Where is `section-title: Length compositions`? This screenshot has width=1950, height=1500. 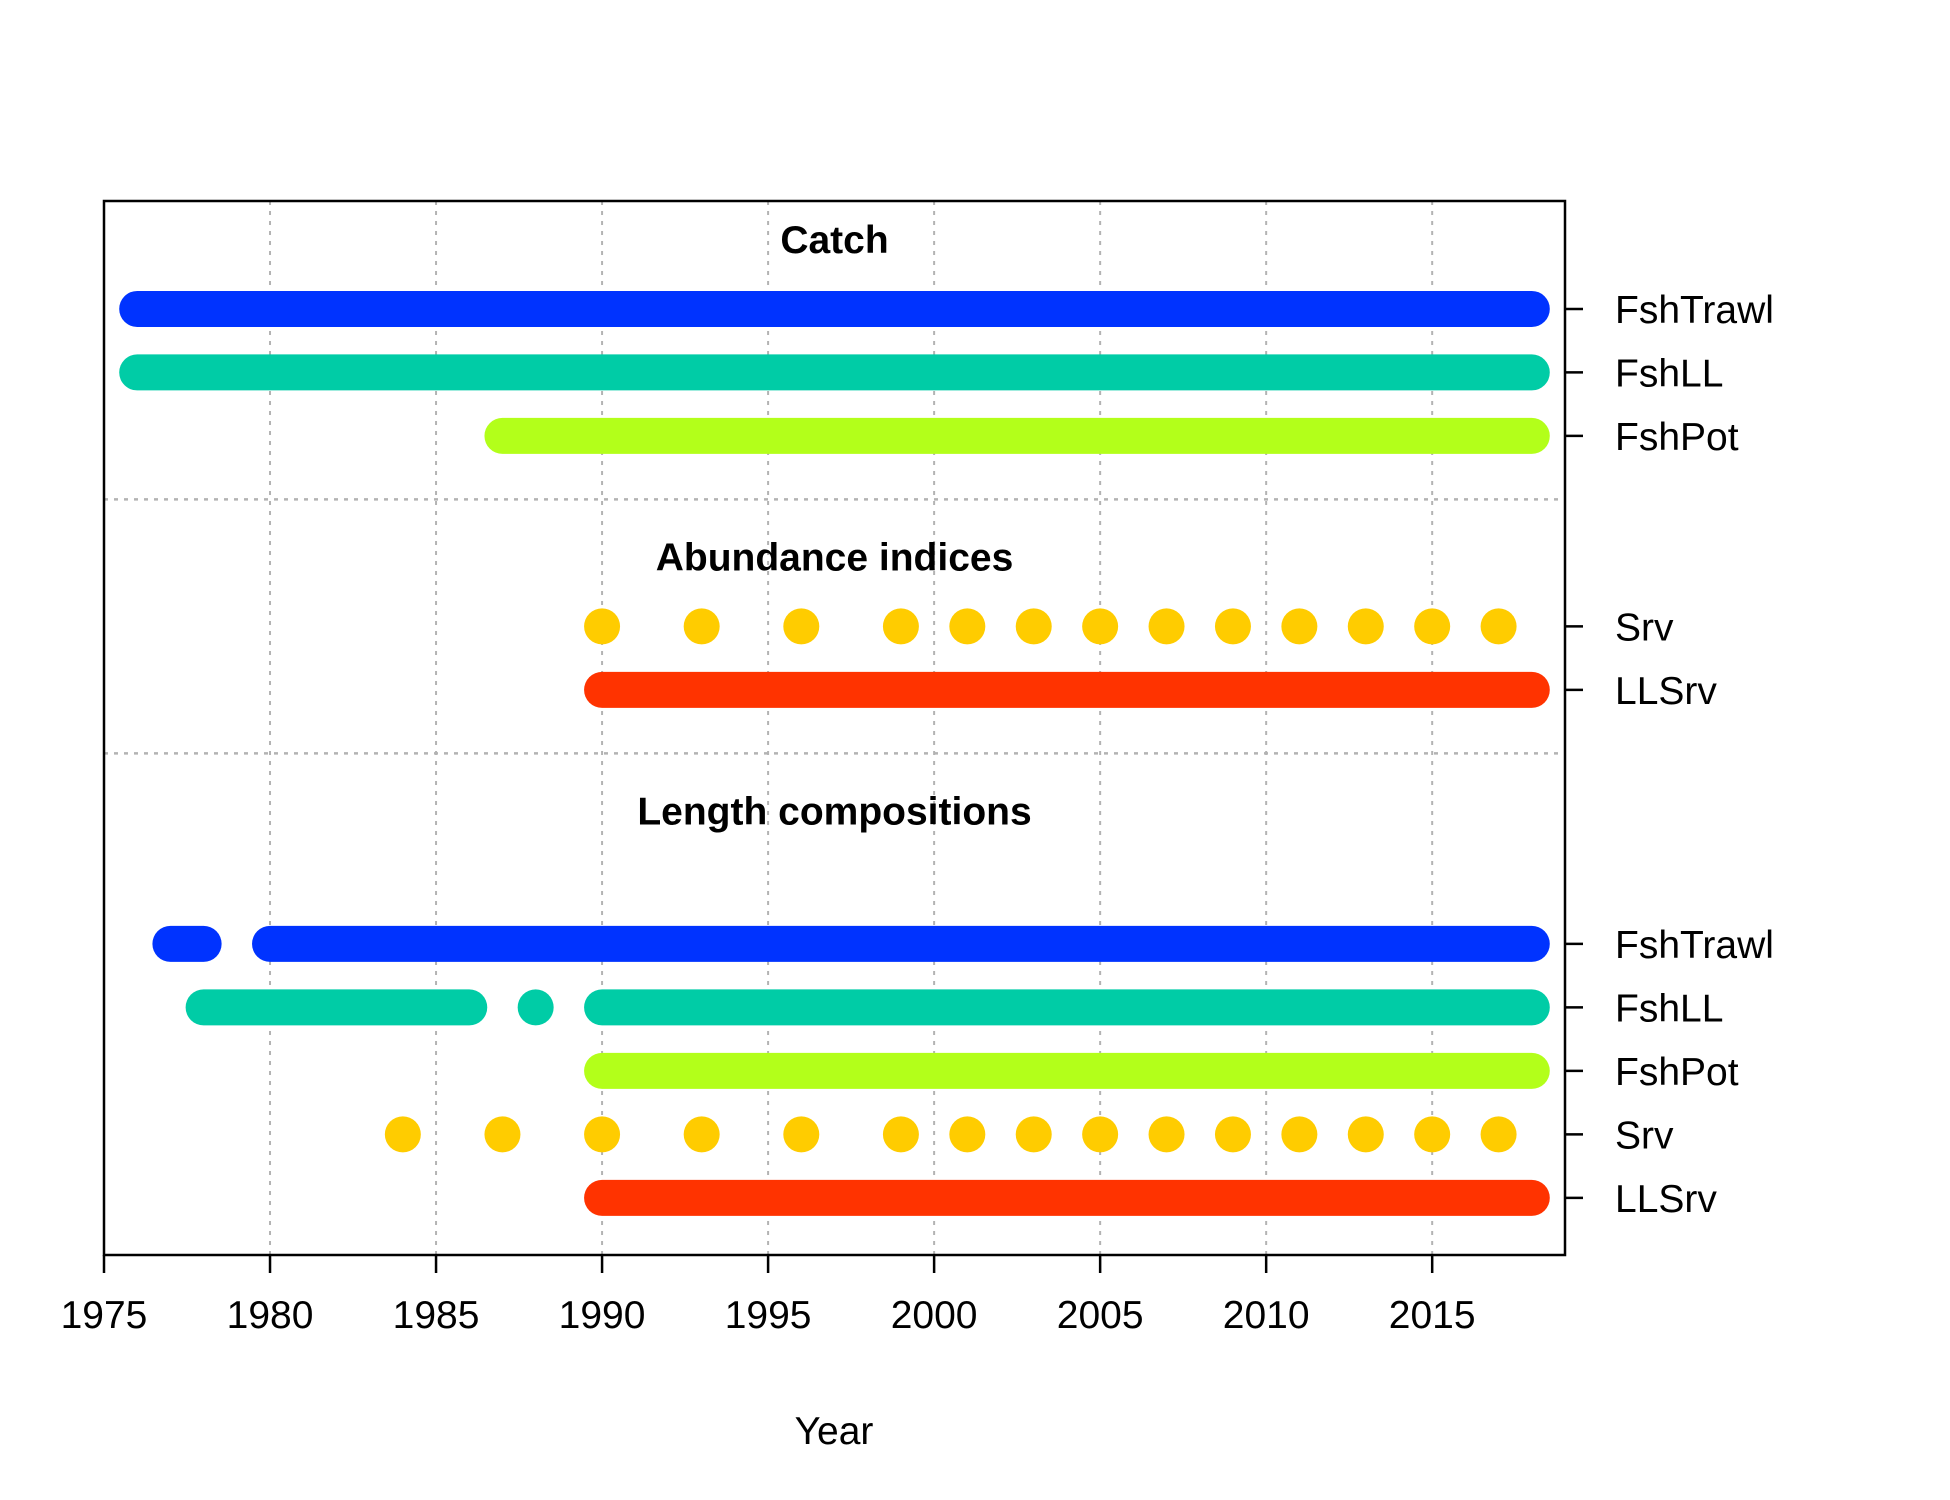 section-title: Length compositions is located at coordinates (834, 812).